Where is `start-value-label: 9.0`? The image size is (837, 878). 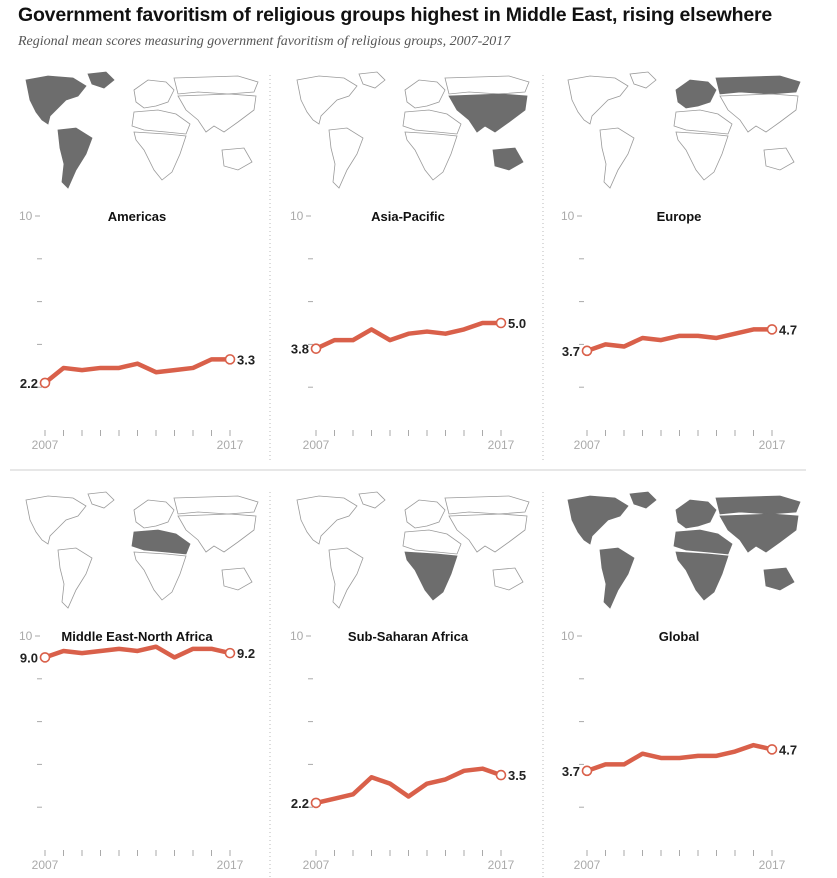 start-value-label: 9.0 is located at coordinates (29, 657).